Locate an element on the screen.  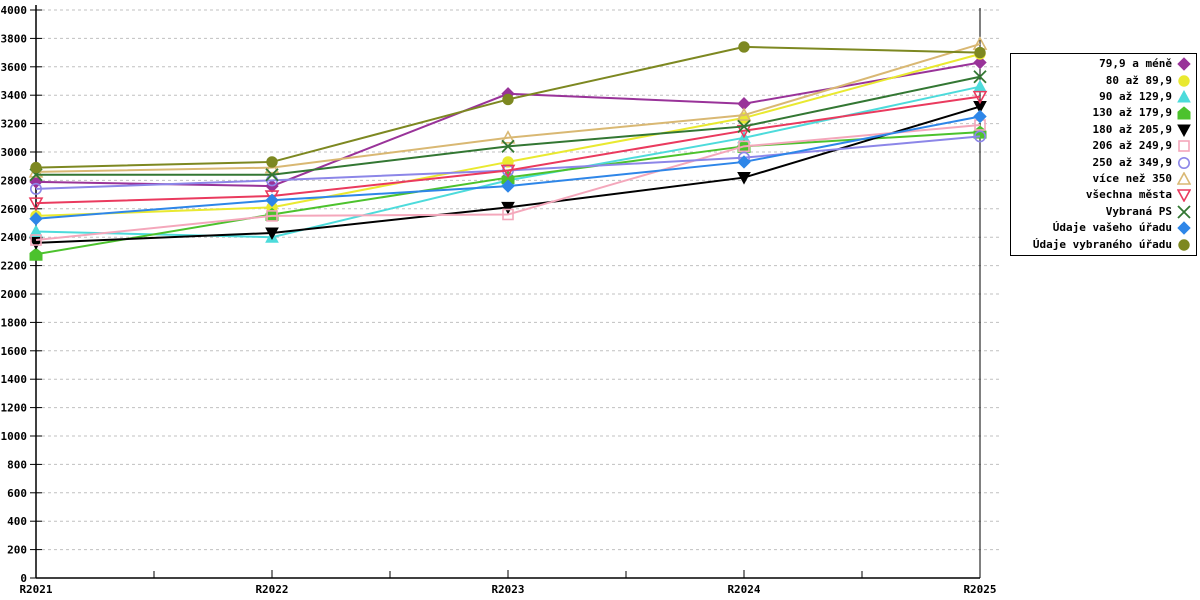
x-axis-label: R2025 is located at coordinates (979, 589).